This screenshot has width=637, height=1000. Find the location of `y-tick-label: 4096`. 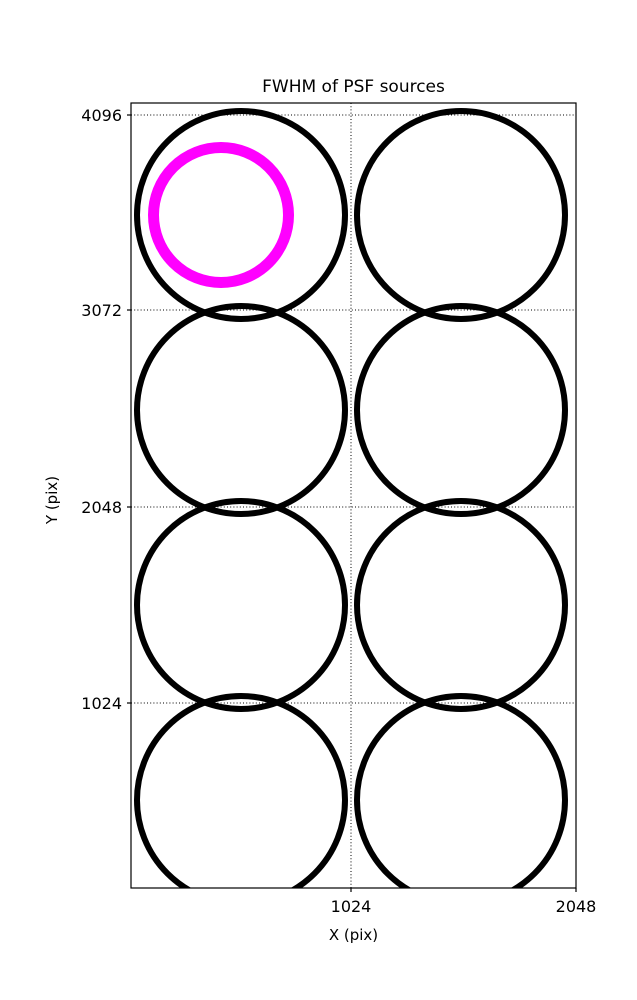

y-tick-label: 4096 is located at coordinates (101, 115).